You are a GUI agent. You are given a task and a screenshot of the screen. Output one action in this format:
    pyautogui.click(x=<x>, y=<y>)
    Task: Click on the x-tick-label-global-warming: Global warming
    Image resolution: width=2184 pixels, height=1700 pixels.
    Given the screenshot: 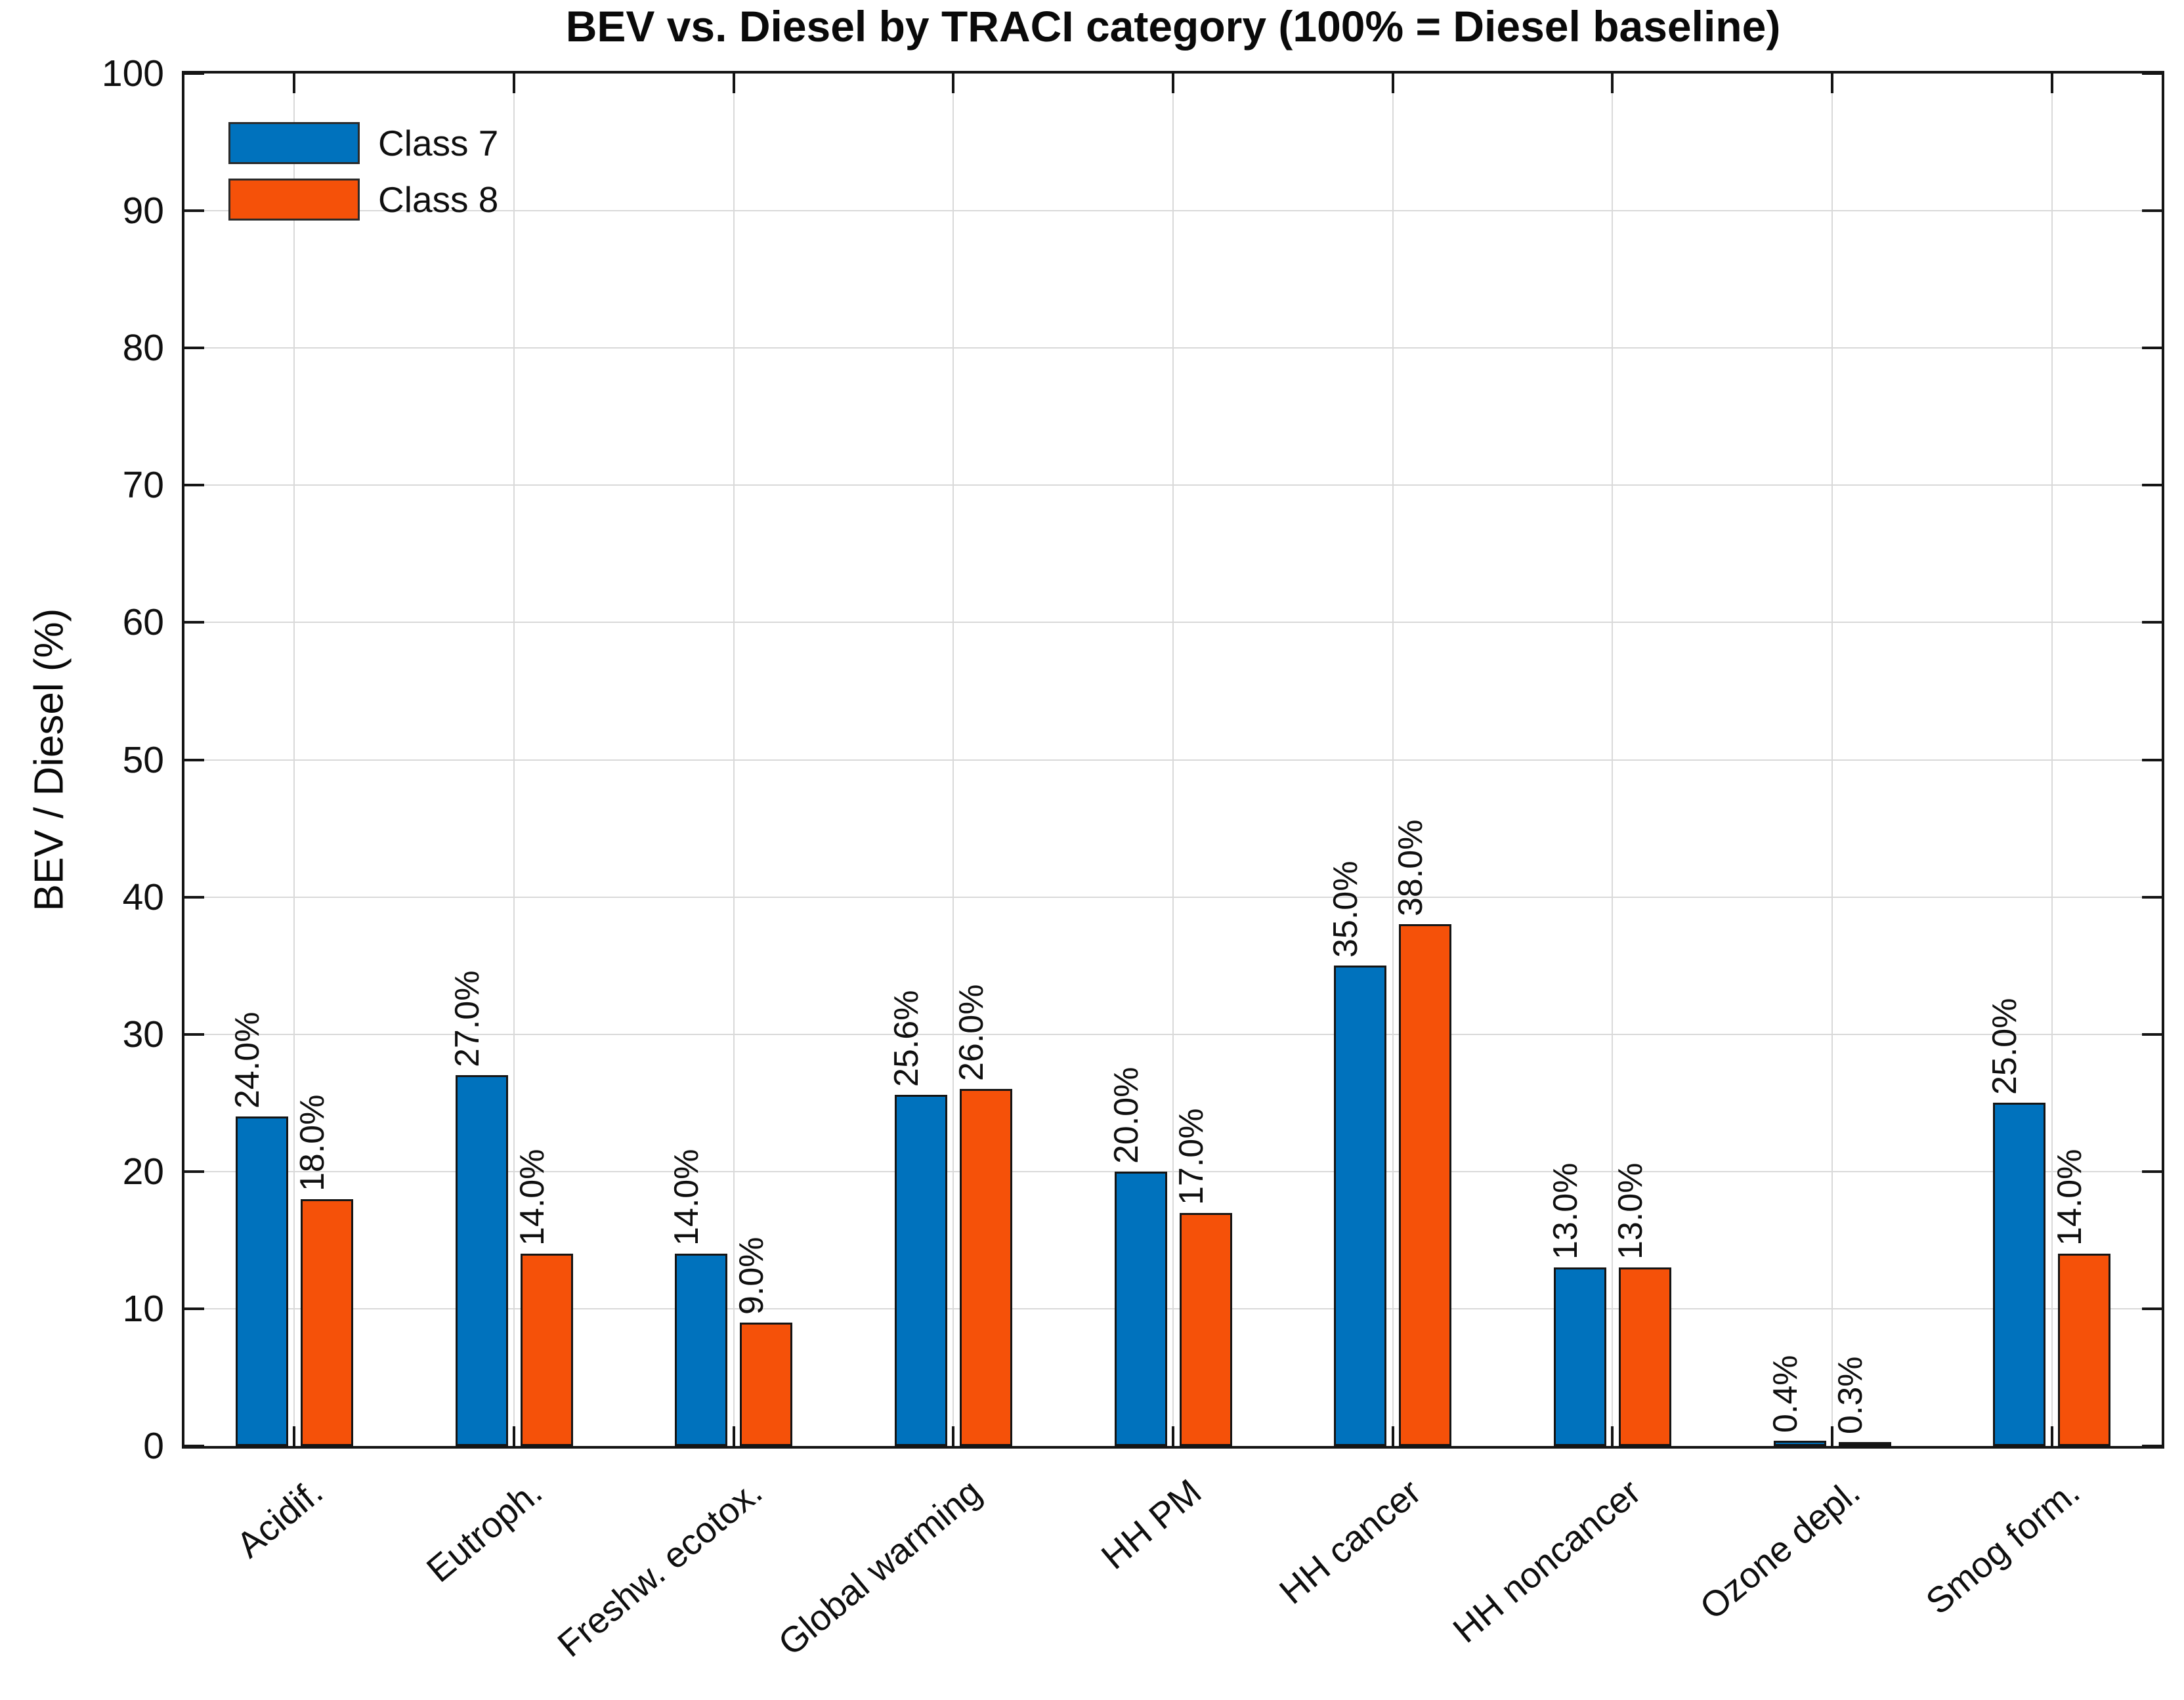 What is the action you would take?
    pyautogui.click(x=879, y=1567)
    